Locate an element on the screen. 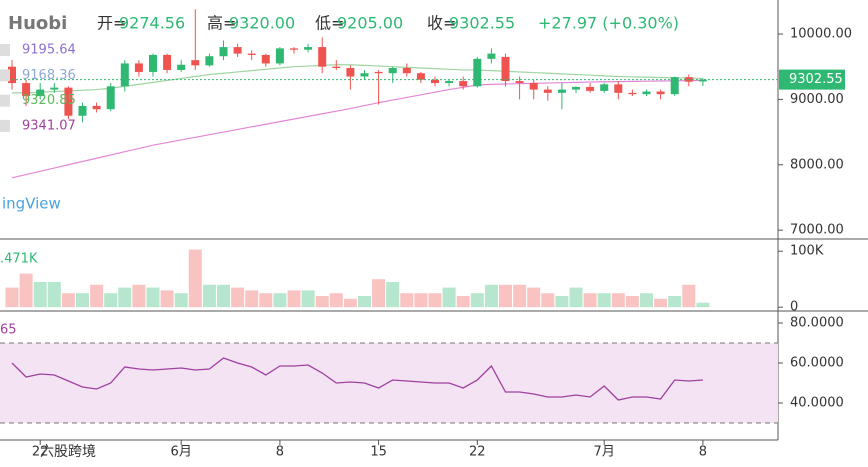  exchange-name: Huobi is located at coordinates (37, 23).